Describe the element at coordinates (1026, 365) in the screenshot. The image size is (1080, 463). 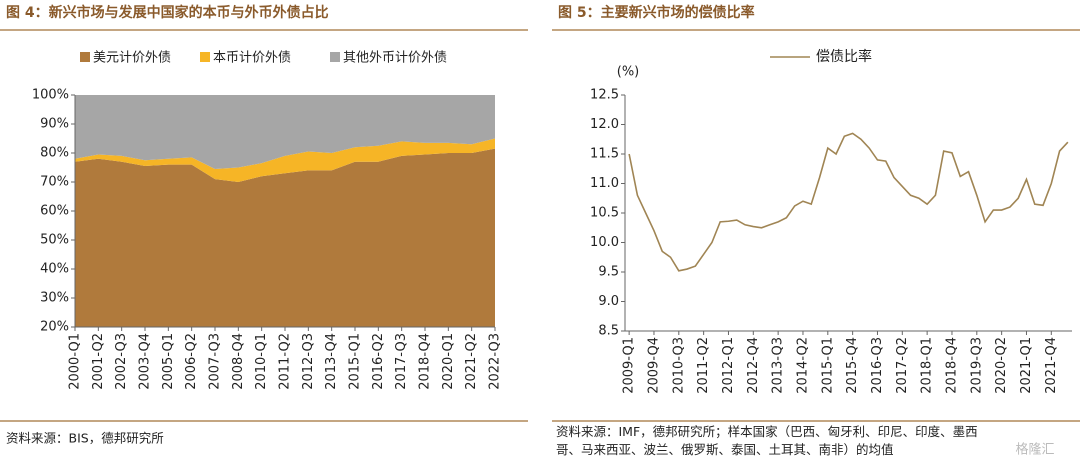
I see `x-tick-label: 2021-Q1` at that location.